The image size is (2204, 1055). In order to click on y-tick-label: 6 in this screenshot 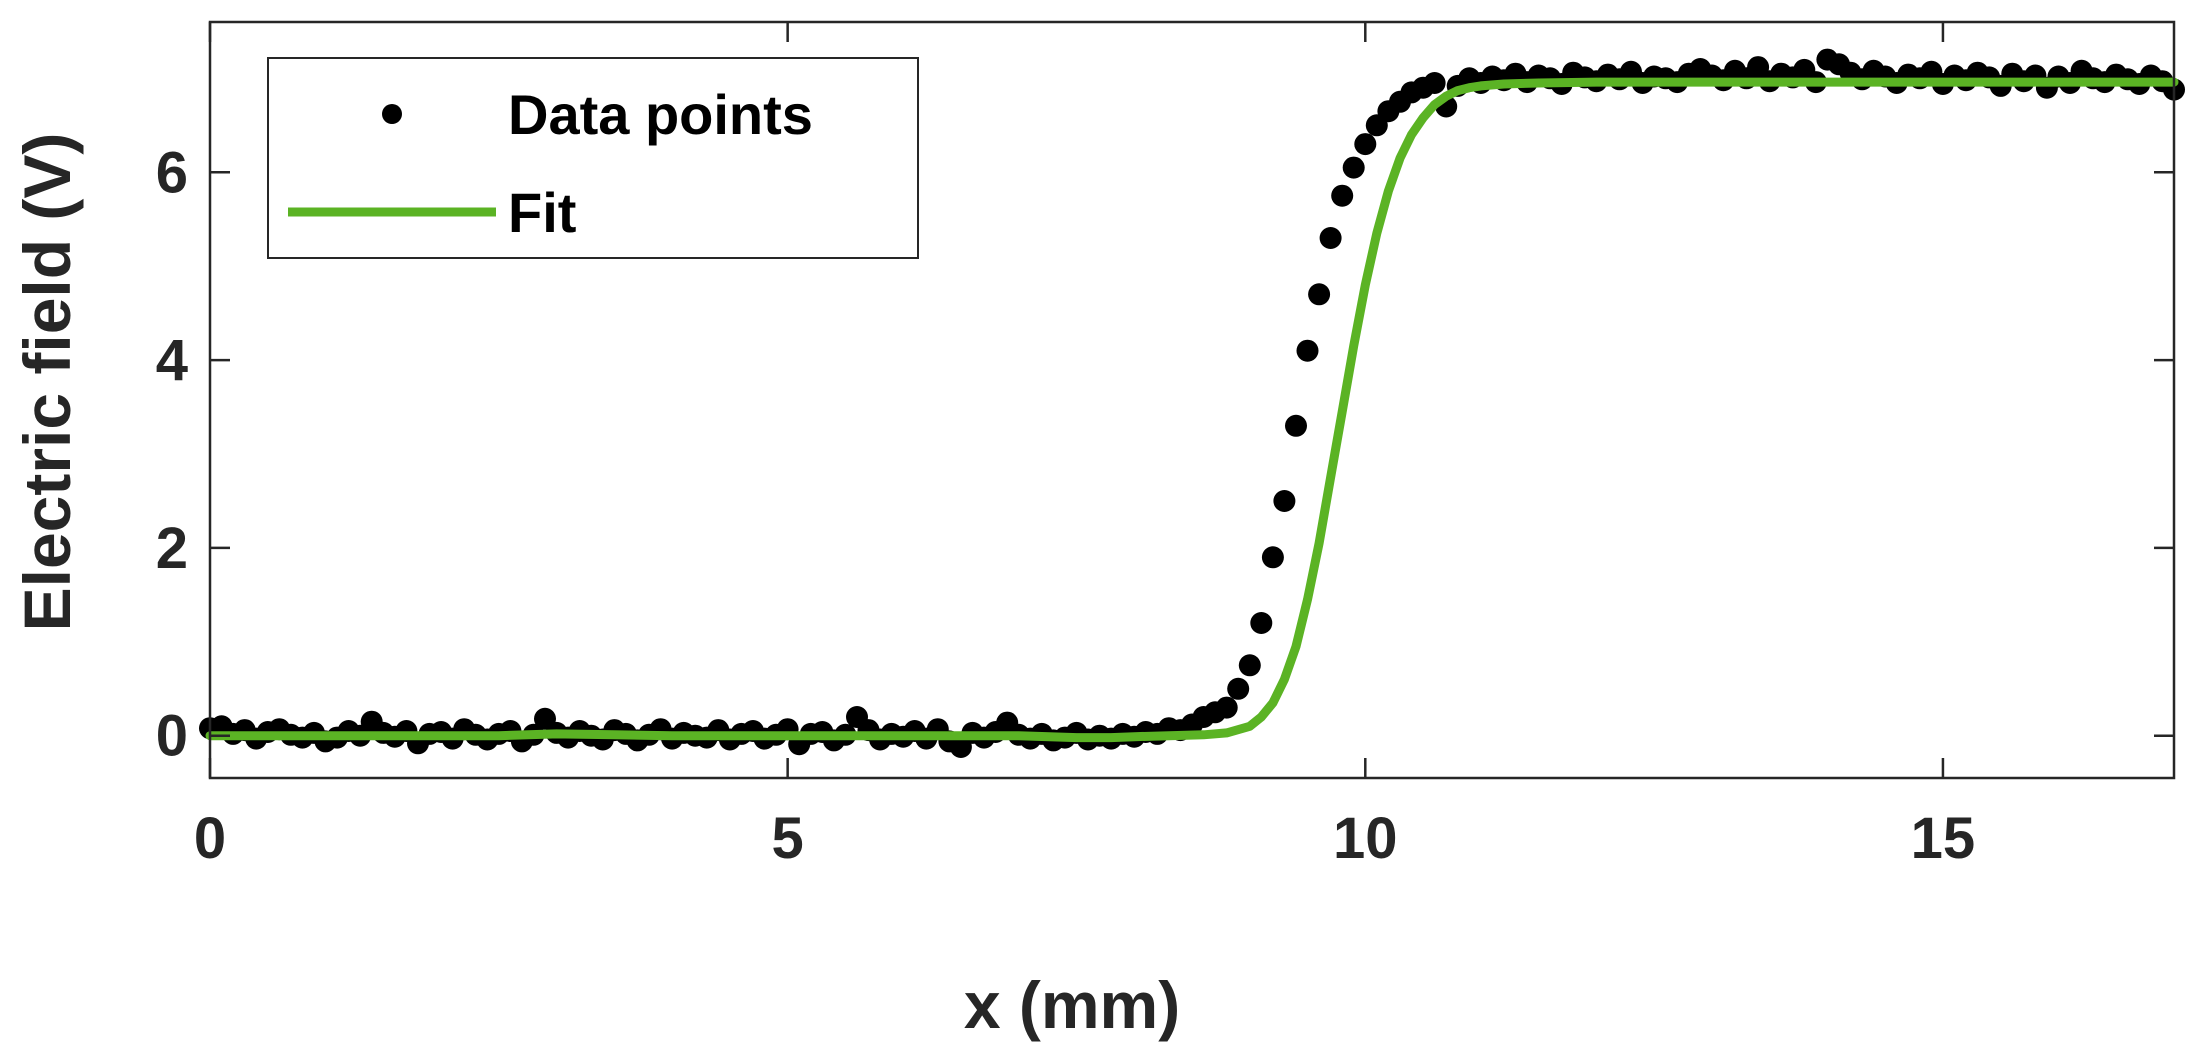, I will do `click(172, 172)`.